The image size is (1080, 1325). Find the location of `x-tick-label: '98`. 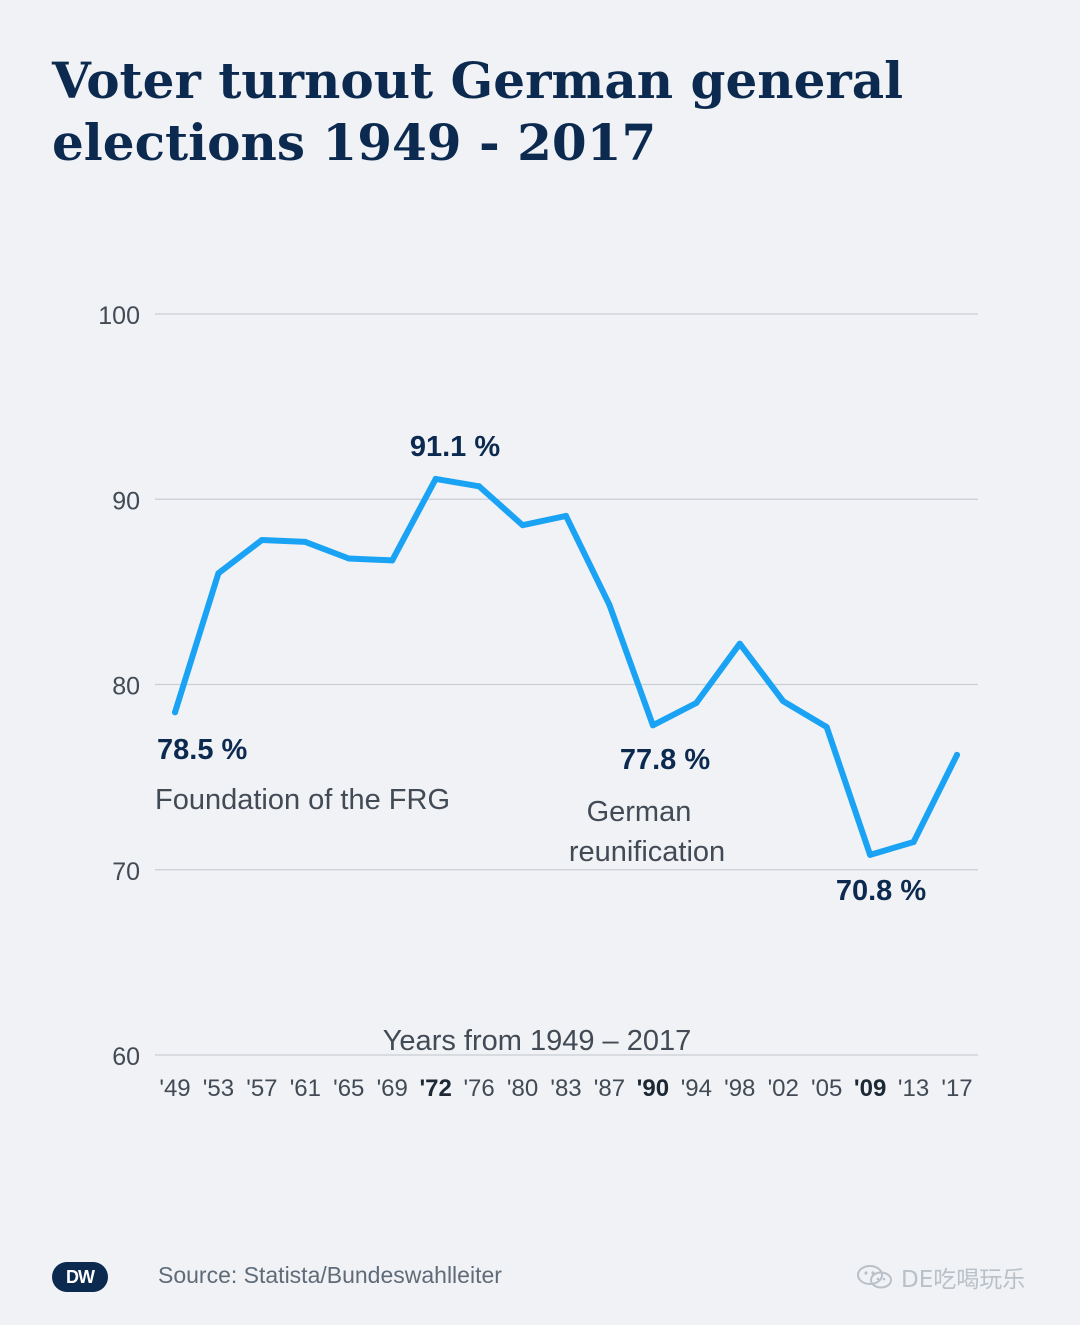

x-tick-label: '98 is located at coordinates (739, 1088).